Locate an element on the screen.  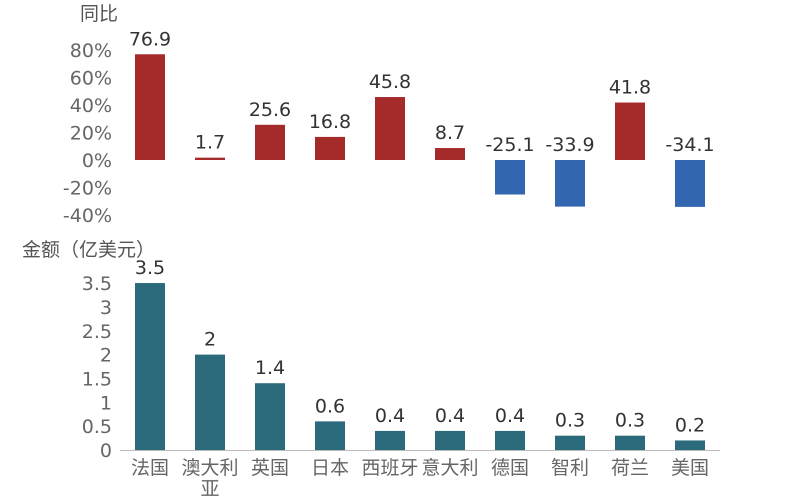
category-label: 美国 is located at coordinates (690, 468).